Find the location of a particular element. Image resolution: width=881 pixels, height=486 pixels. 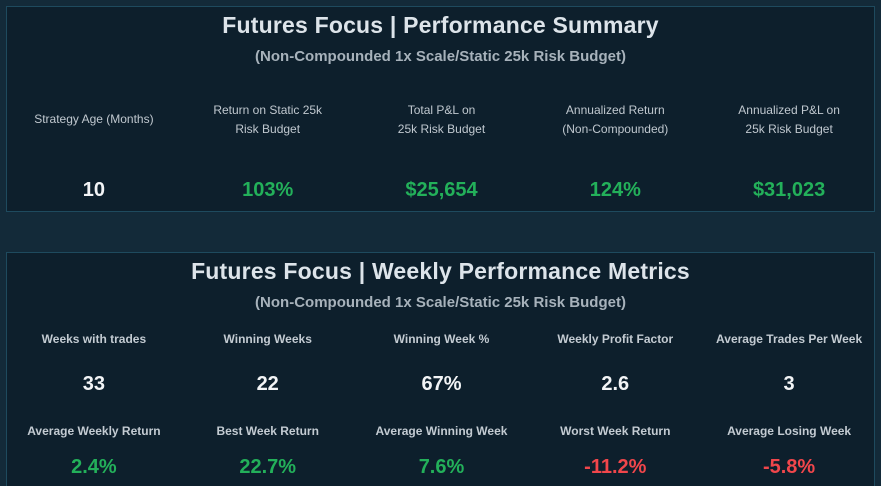

metric-value-avg-winning-week: 7.6% is located at coordinates (441, 467).